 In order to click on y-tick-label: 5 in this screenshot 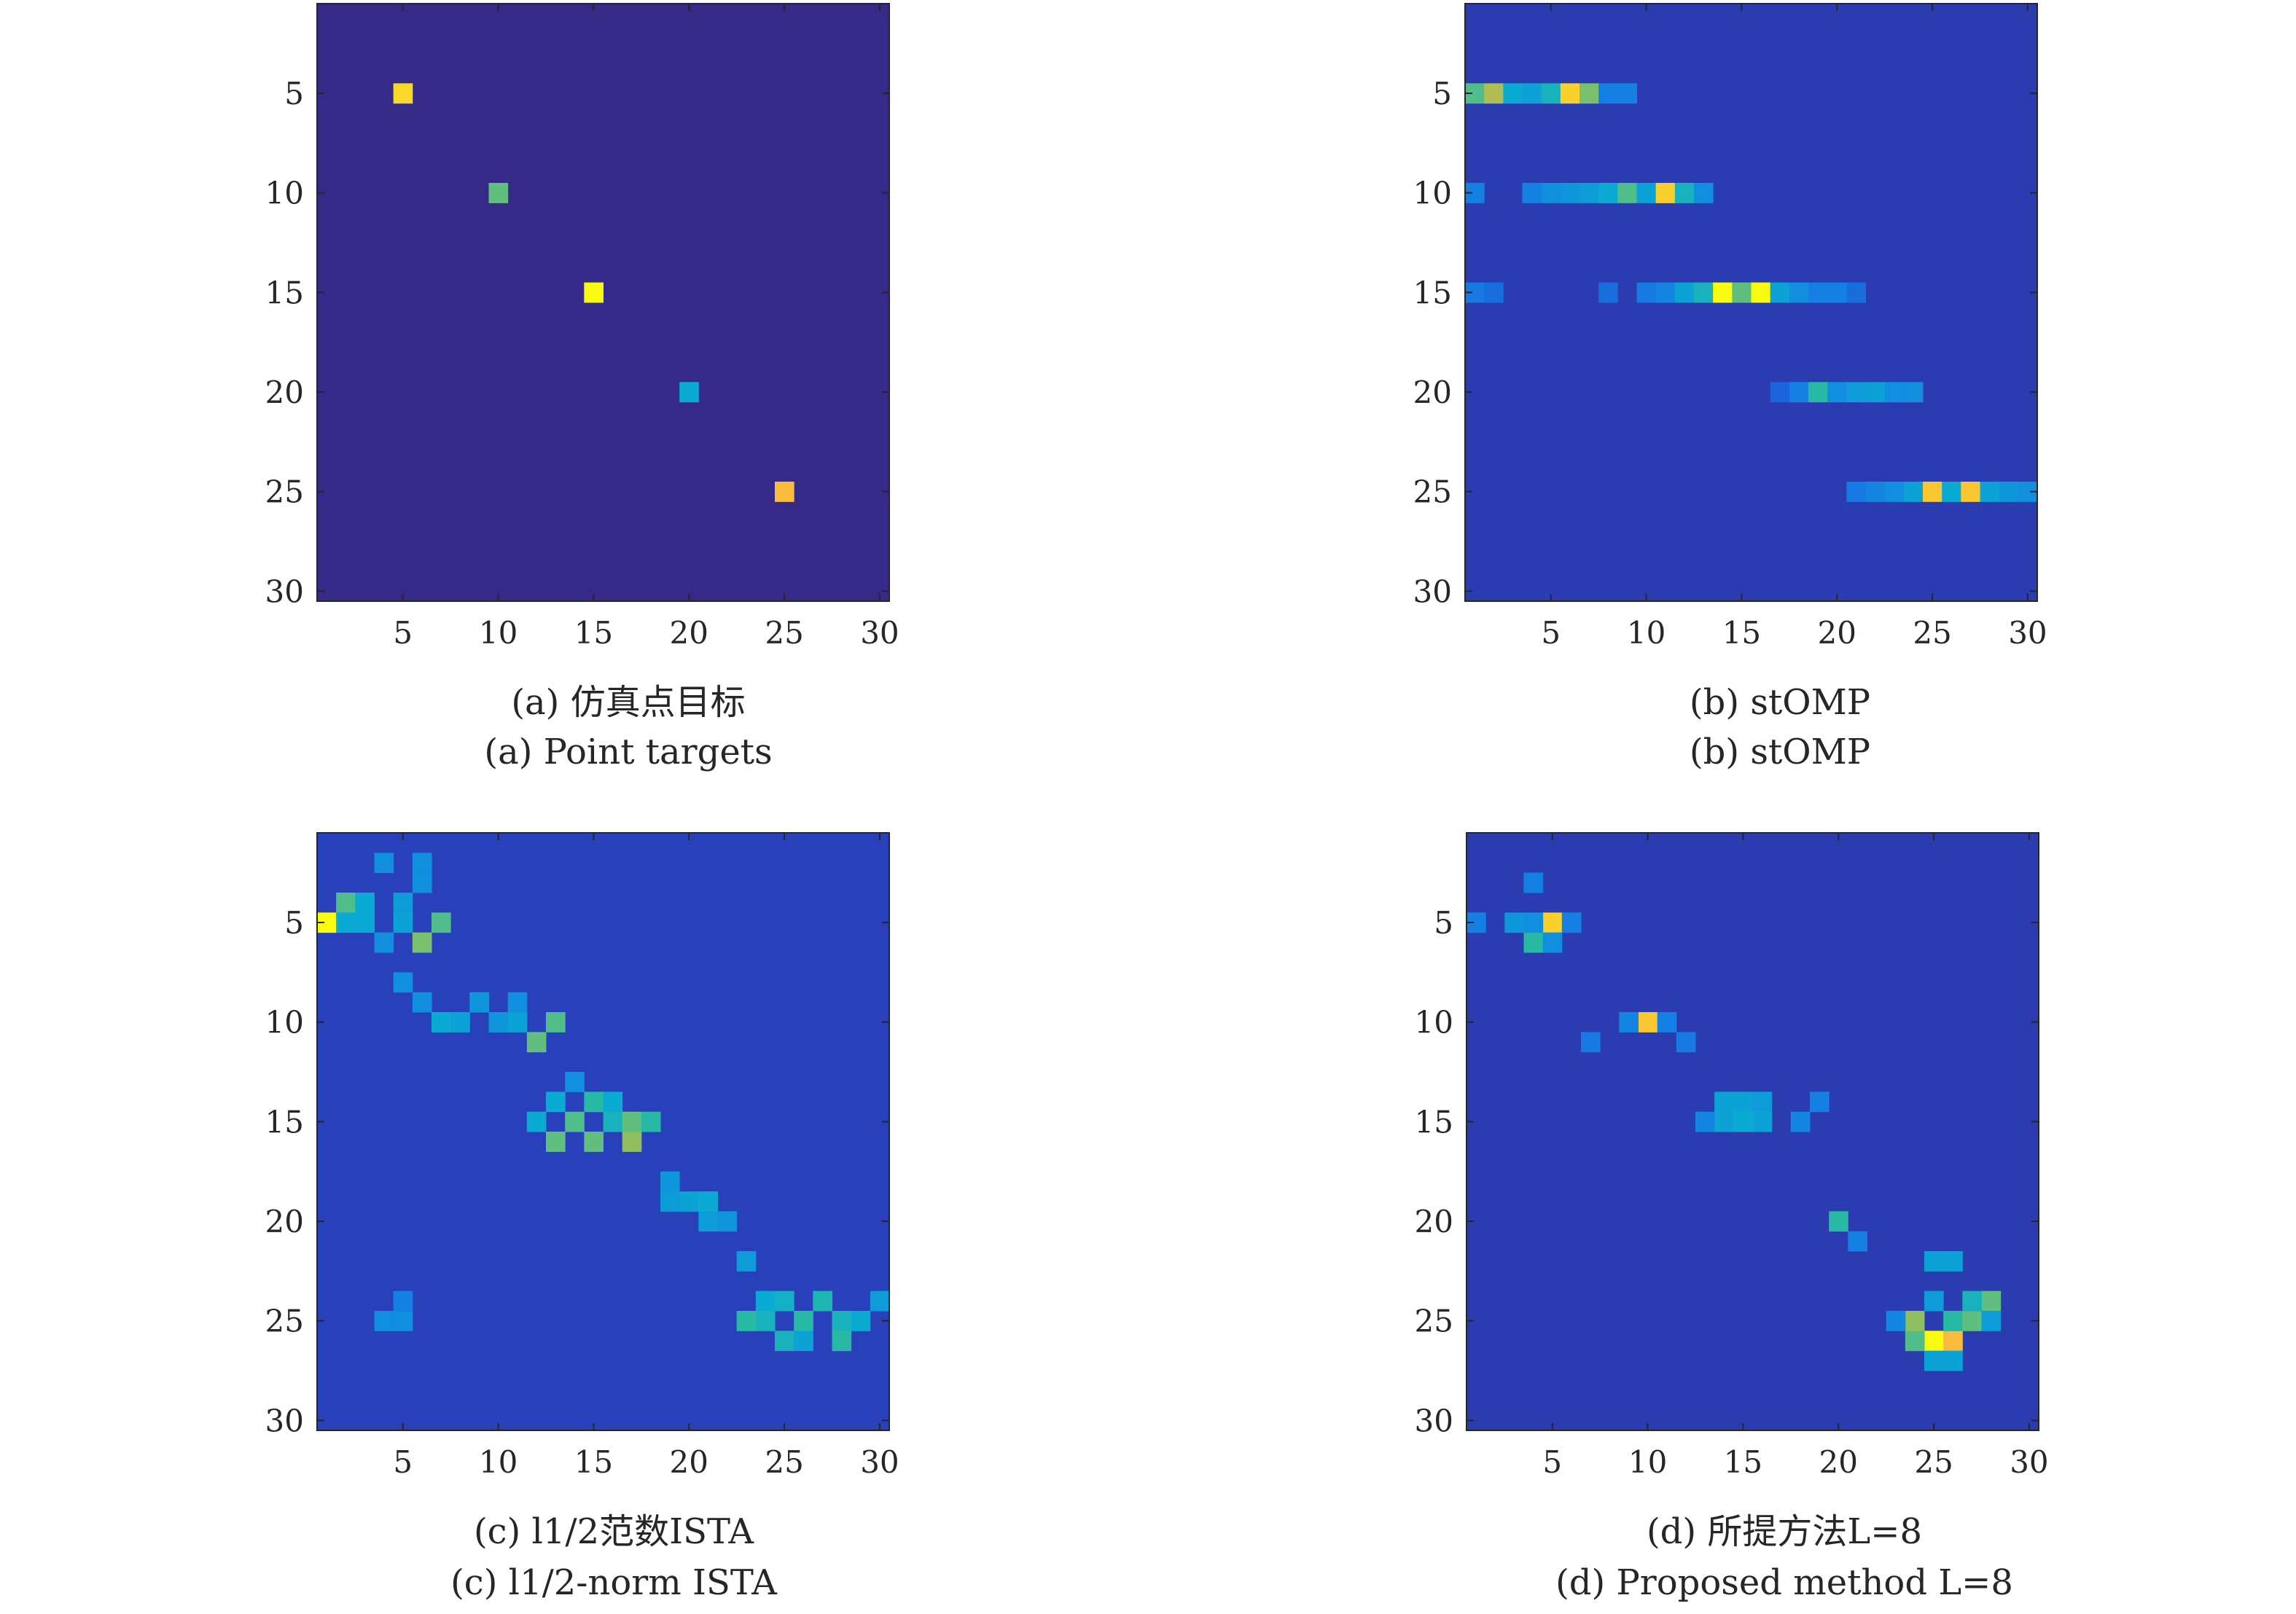, I will do `click(294, 93)`.